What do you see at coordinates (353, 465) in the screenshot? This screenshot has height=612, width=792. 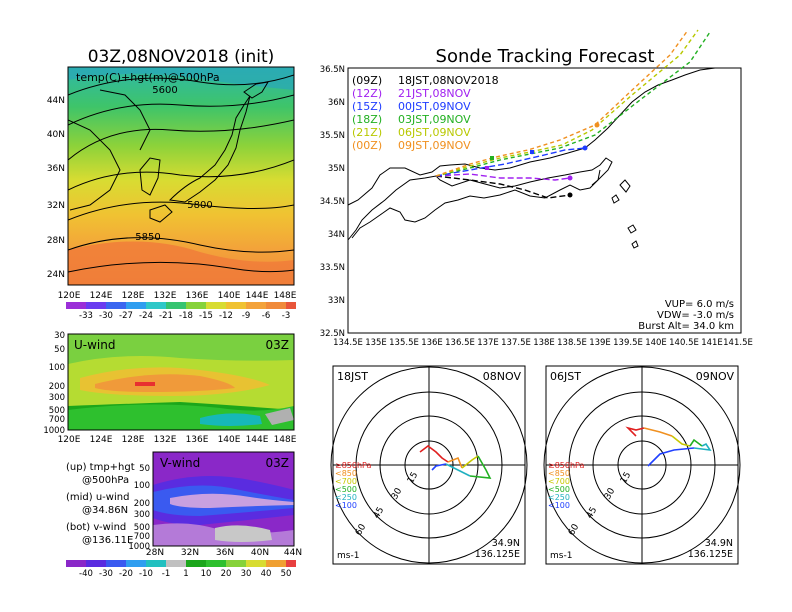 I see `hodo-legend-item: ≥850hPa` at bounding box center [353, 465].